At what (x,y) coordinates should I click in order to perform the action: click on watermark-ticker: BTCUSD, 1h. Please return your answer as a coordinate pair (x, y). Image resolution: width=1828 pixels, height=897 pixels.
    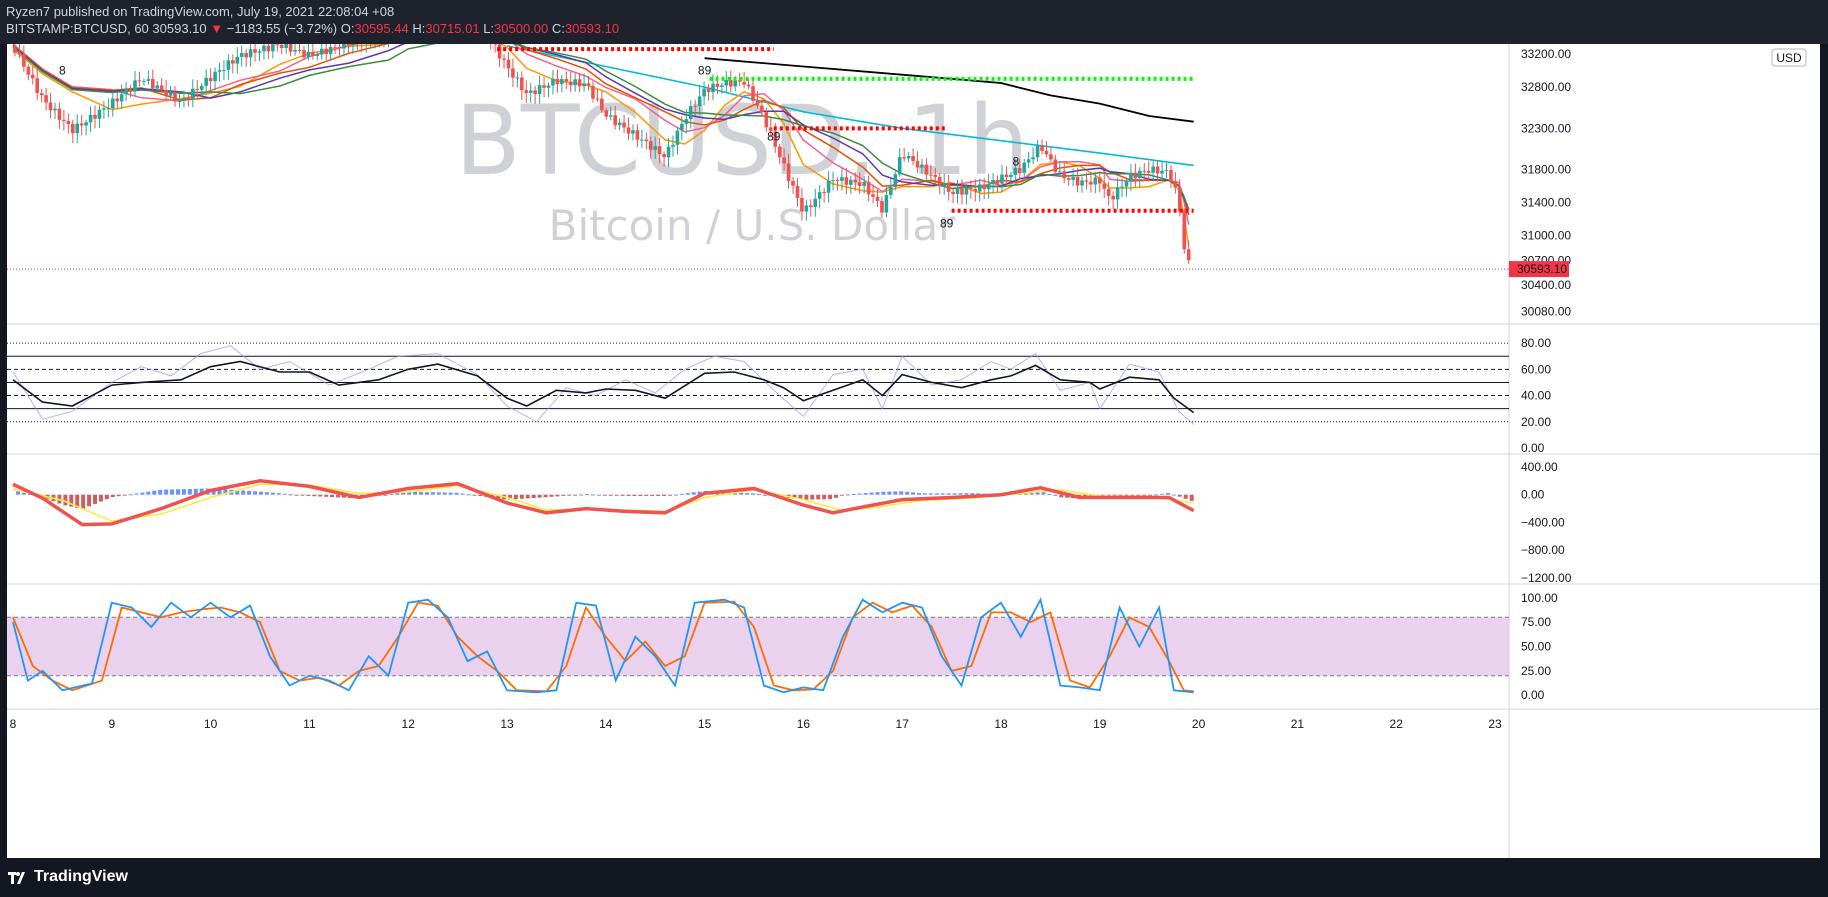
    Looking at the image, I should click on (742, 141).